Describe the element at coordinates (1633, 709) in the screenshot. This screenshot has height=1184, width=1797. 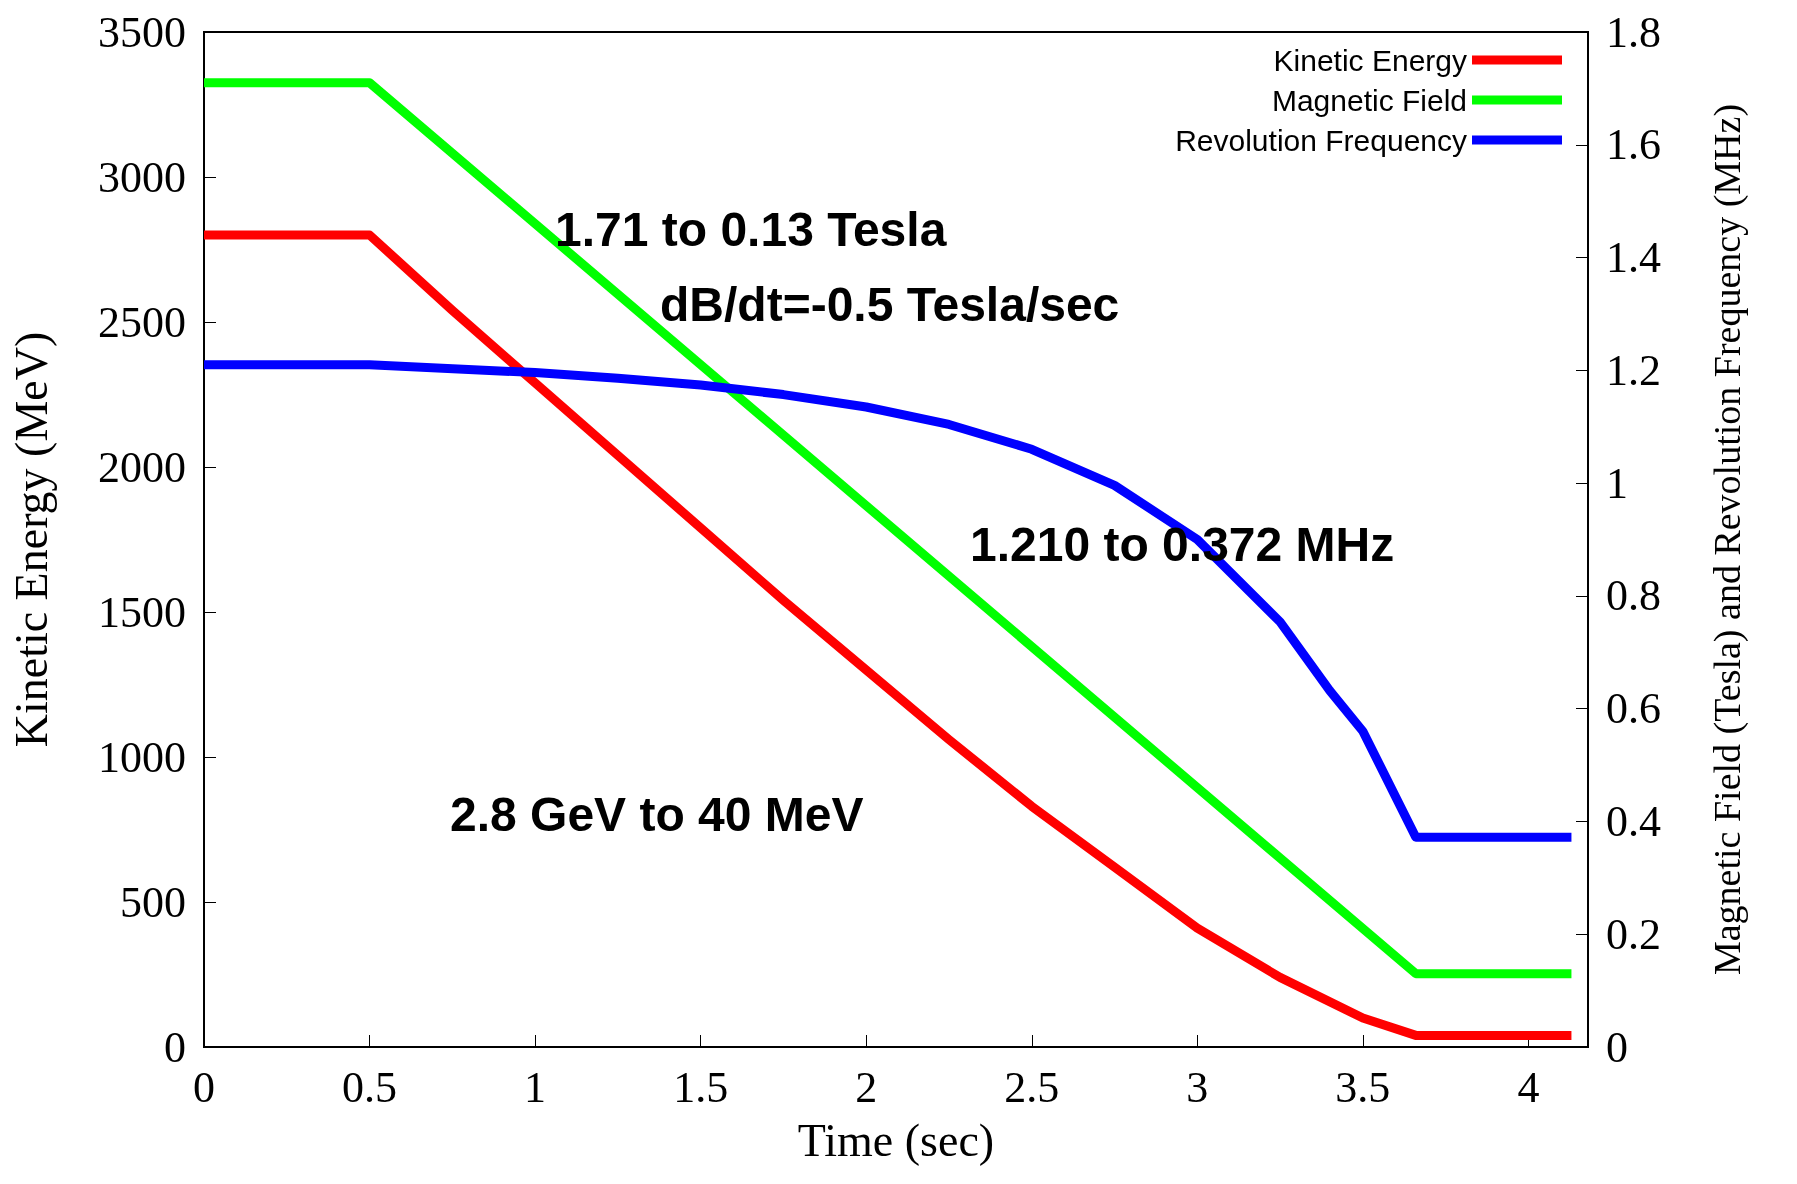
I see `y2-tick-label: 0.6` at that location.